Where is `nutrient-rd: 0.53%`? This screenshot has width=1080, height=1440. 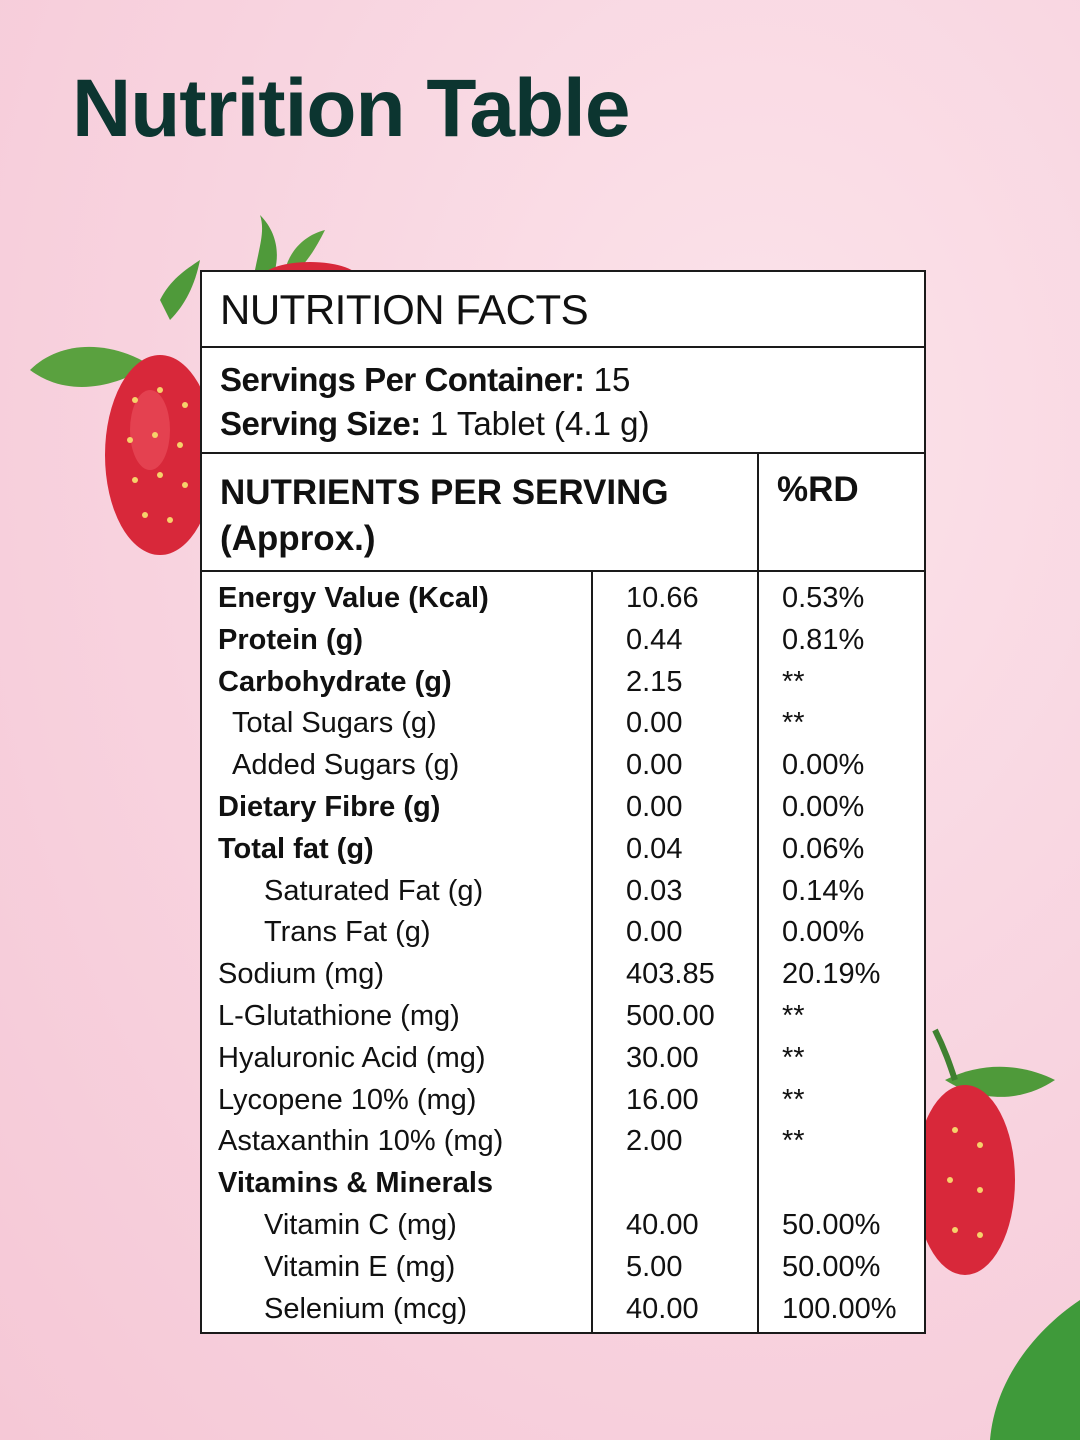 nutrient-rd: 0.53% is located at coordinates (823, 598).